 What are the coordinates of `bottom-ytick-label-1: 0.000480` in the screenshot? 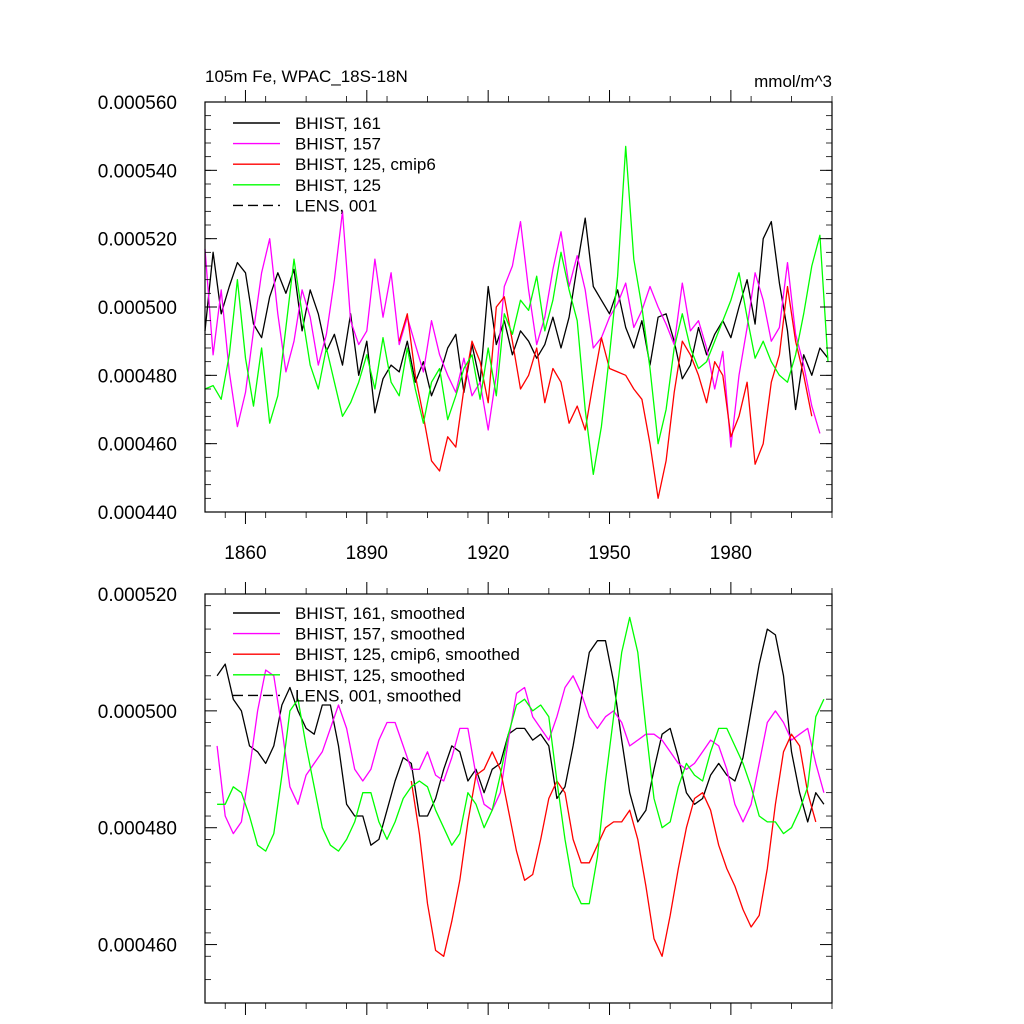 It's located at (137, 829).